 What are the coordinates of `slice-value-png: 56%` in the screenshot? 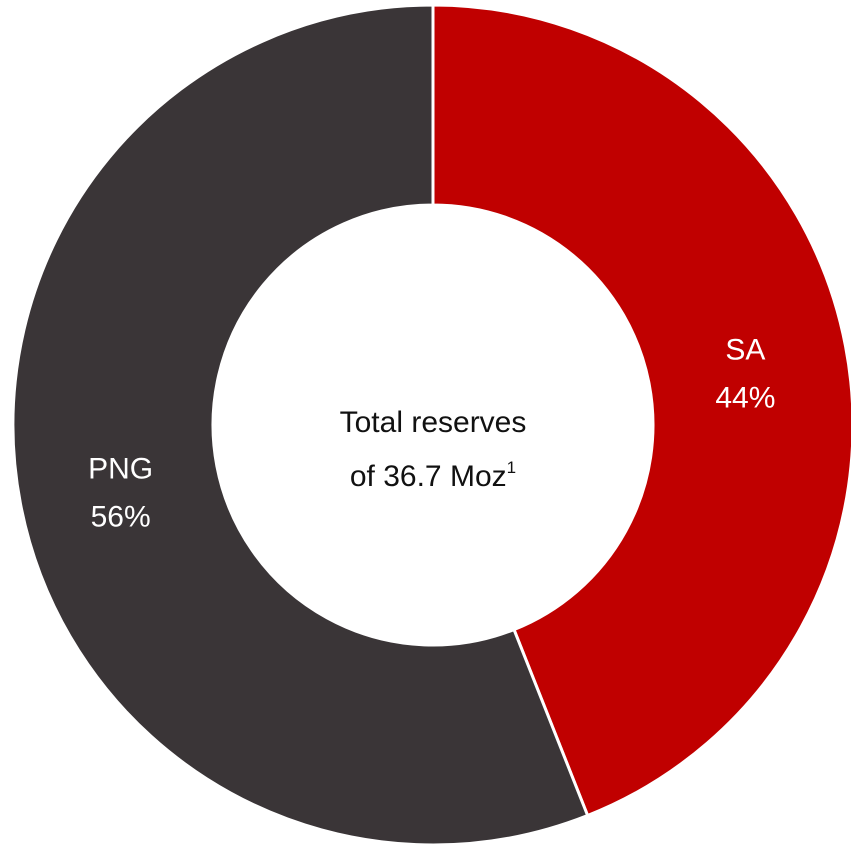 It's located at (121, 517).